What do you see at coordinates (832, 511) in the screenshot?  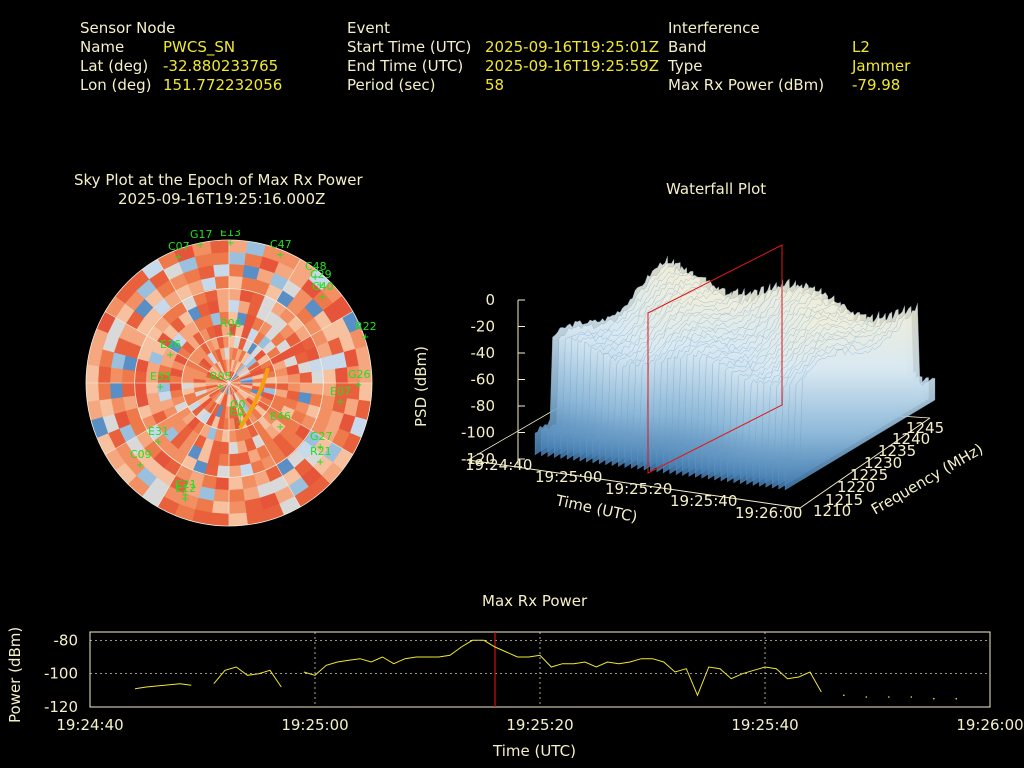 I see `wf-freq-tick-label: 1210` at bounding box center [832, 511].